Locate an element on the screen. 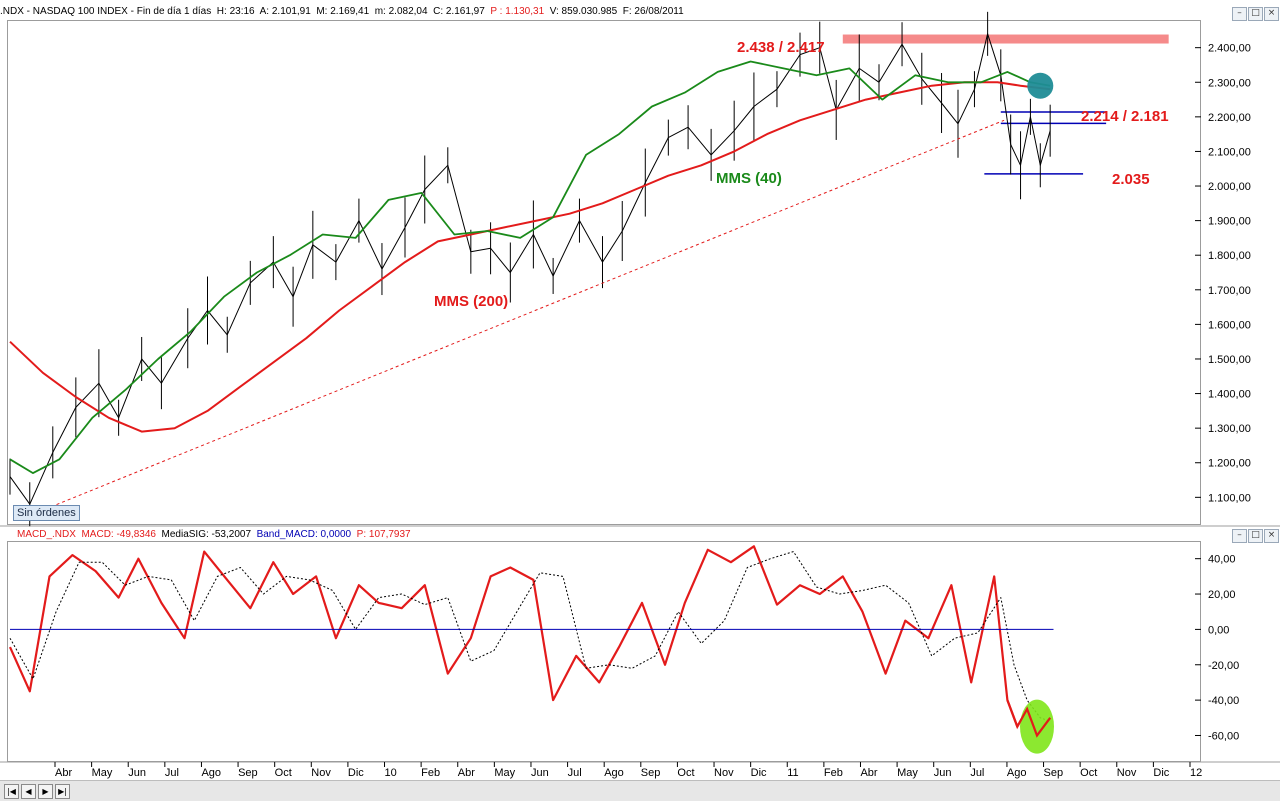 The image size is (1280, 801). macd-y-tick-label: -40,00 is located at coordinates (1223, 701).